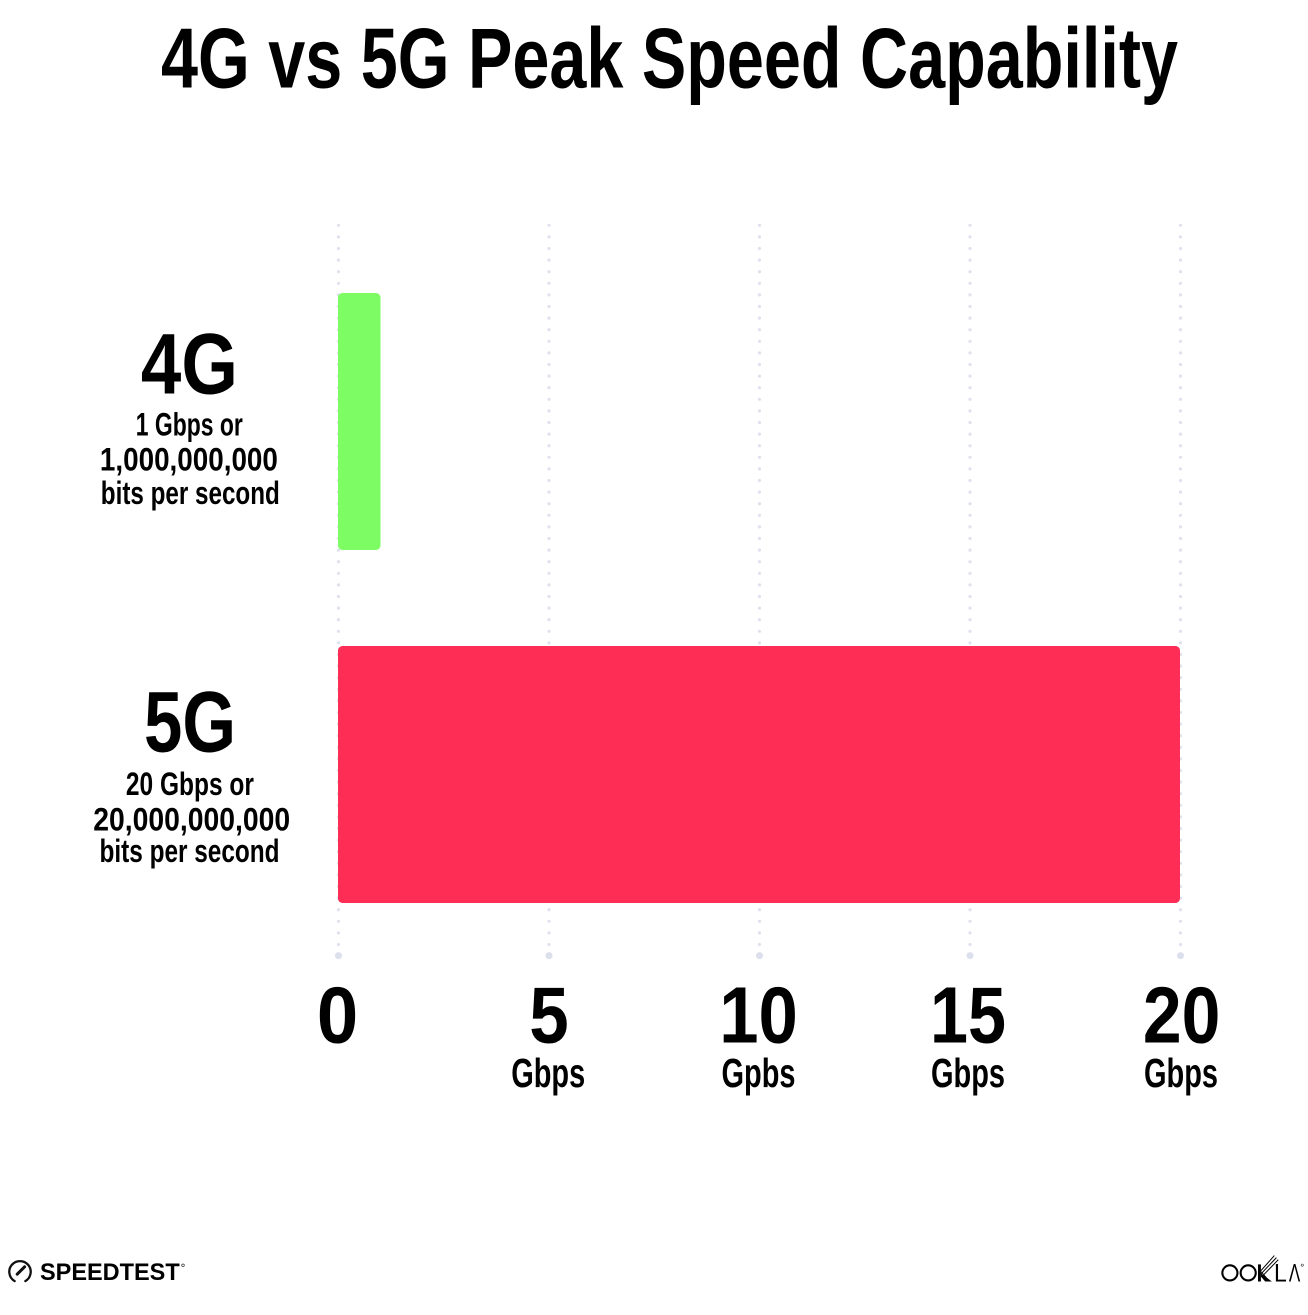  What do you see at coordinates (759, 1073) in the screenshot?
I see `svg-text: Gpbs` at bounding box center [759, 1073].